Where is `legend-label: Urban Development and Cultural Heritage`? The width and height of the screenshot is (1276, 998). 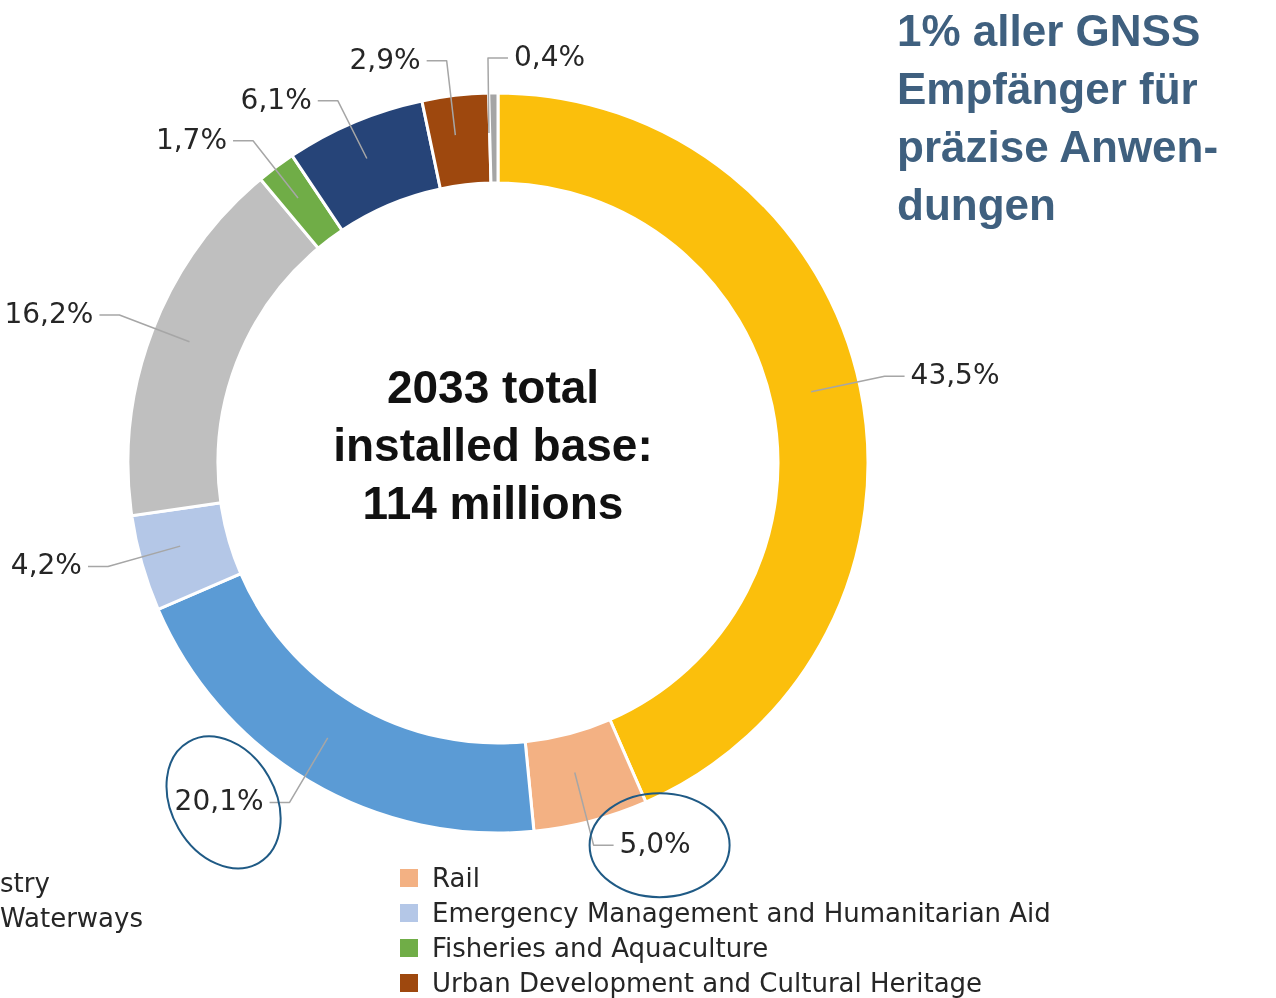 legend-label: Urban Development and Cultural Heritage is located at coordinates (707, 982).